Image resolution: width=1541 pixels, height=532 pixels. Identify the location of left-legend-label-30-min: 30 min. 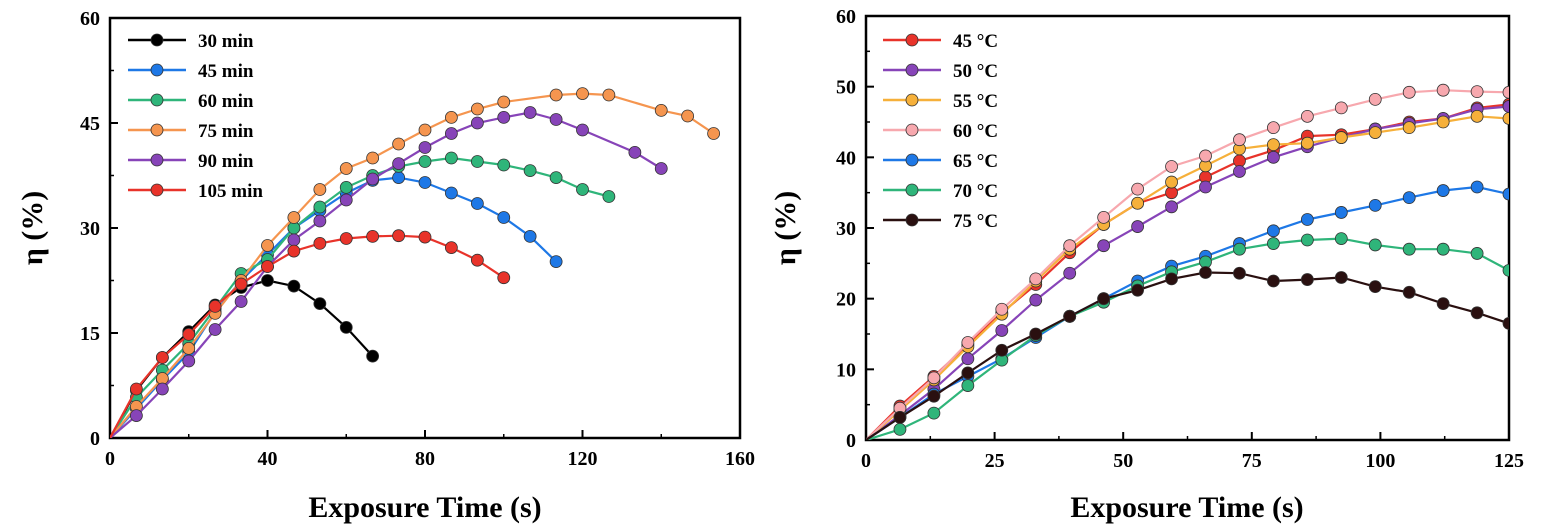
(226, 41).